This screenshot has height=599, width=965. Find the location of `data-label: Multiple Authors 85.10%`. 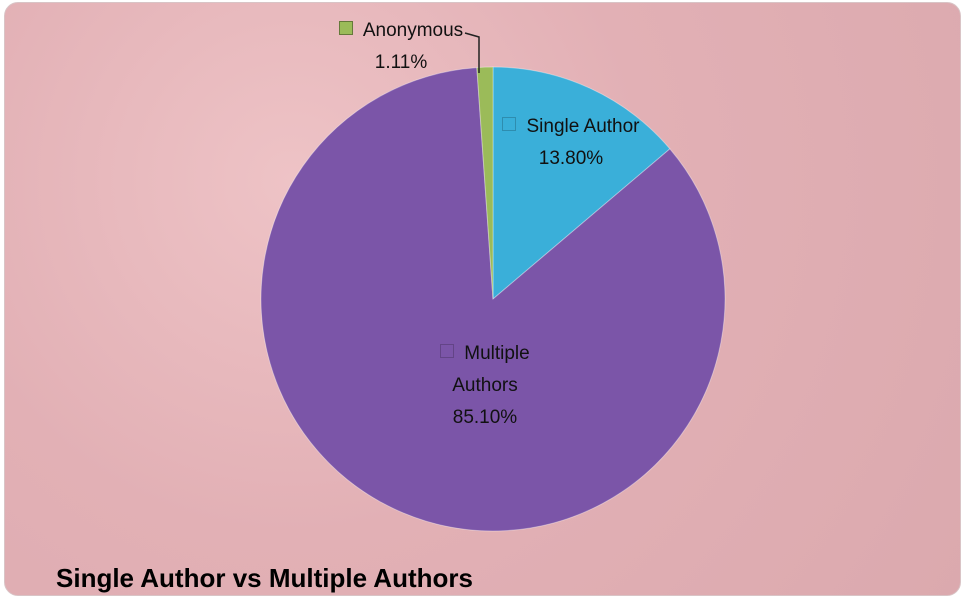

data-label: Multiple Authors 85.10% is located at coordinates (485, 386).